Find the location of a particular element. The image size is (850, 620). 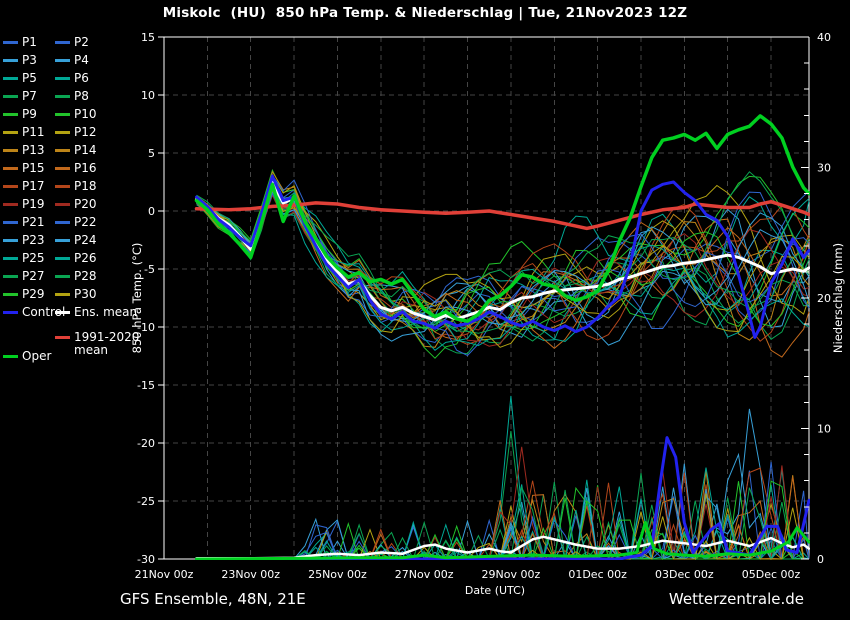

y-left-tick-label: 5 is located at coordinates (151, 153).